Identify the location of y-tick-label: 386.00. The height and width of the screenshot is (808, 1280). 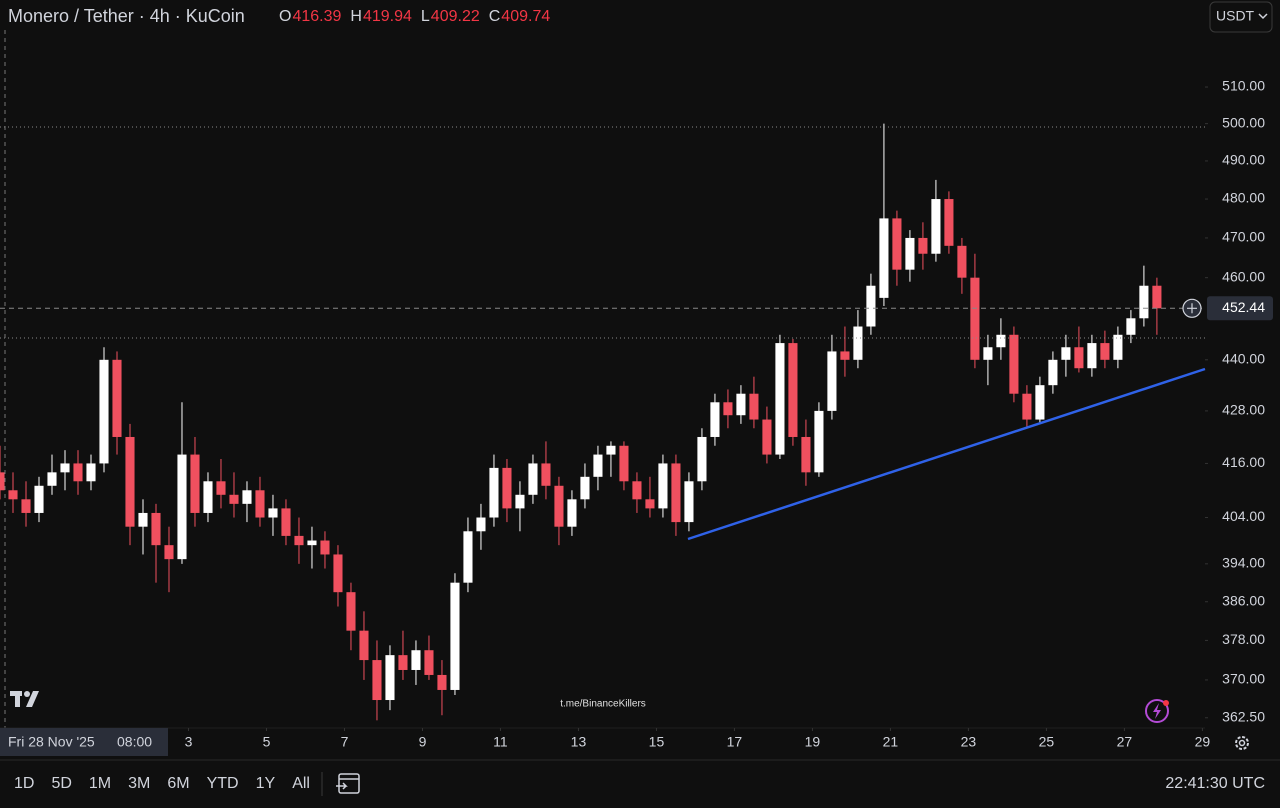
(1243, 600).